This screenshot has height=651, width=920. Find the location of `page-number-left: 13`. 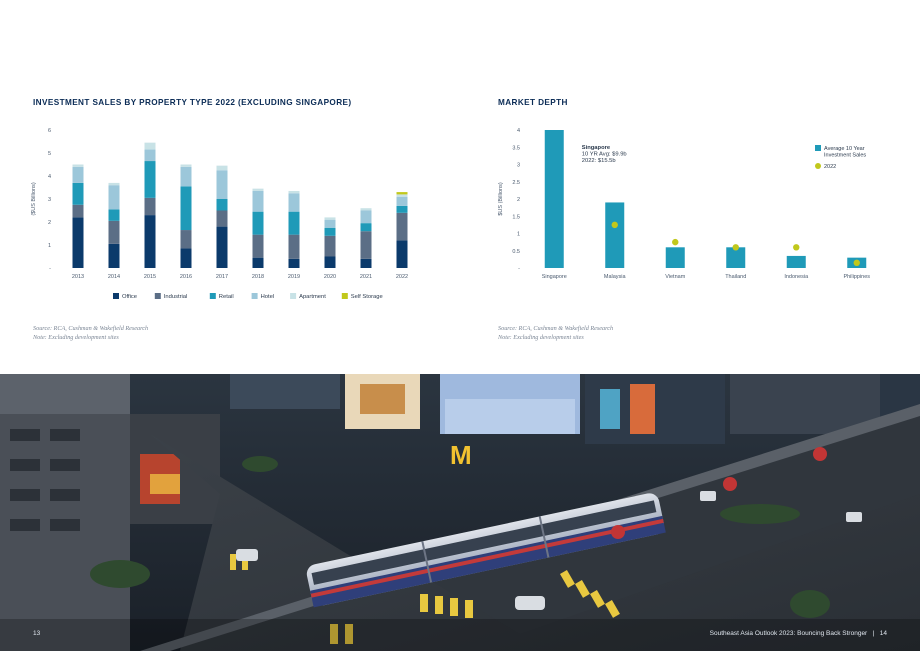

page-number-left: 13 is located at coordinates (37, 633).